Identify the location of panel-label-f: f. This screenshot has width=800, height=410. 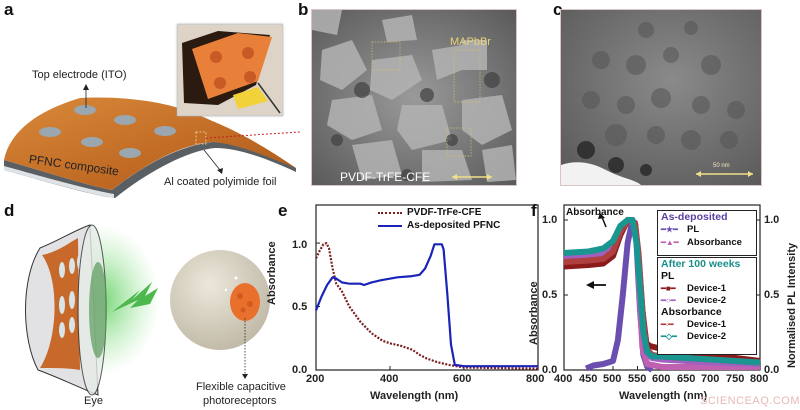
(534, 210).